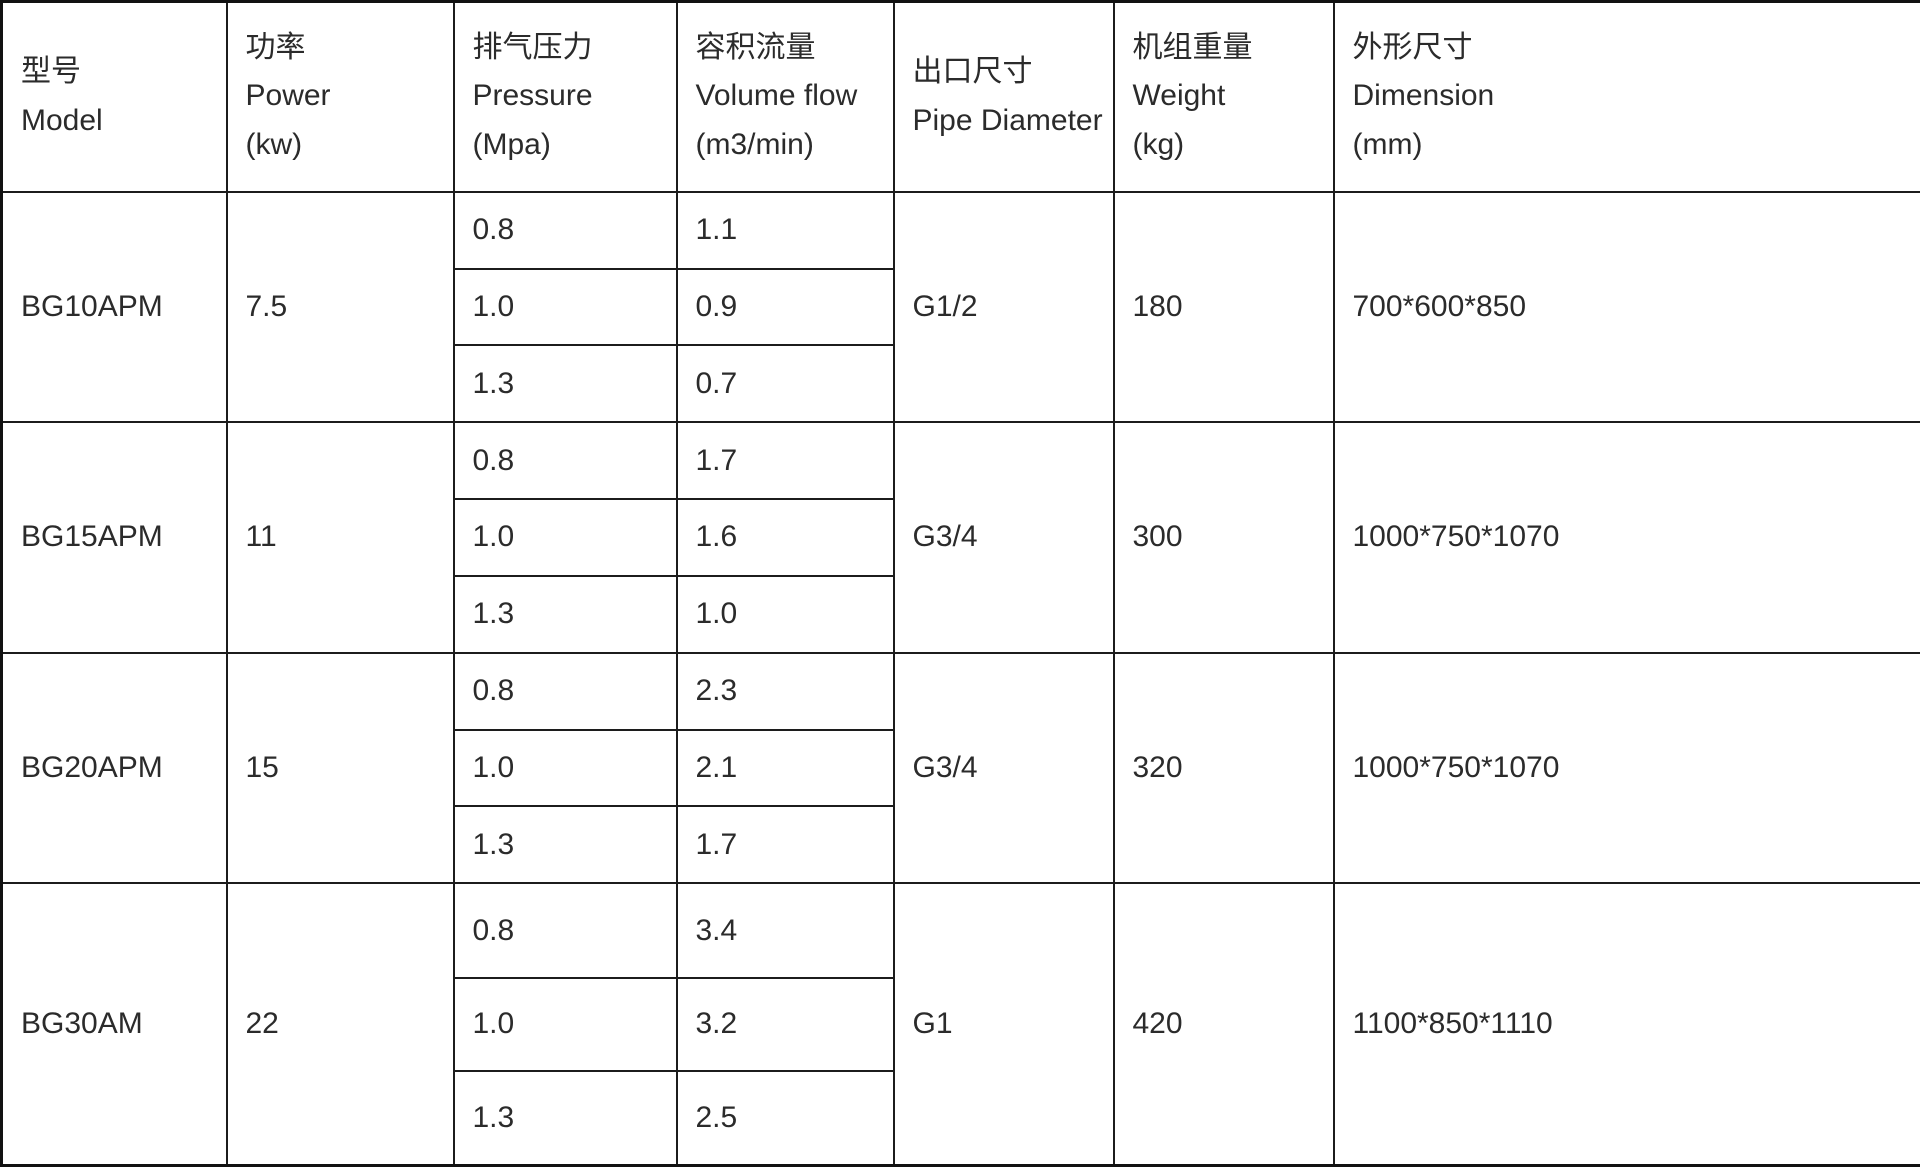  Describe the element at coordinates (776, 96) in the screenshot. I see `column-header-volume-flow-en: Volume flow` at that location.